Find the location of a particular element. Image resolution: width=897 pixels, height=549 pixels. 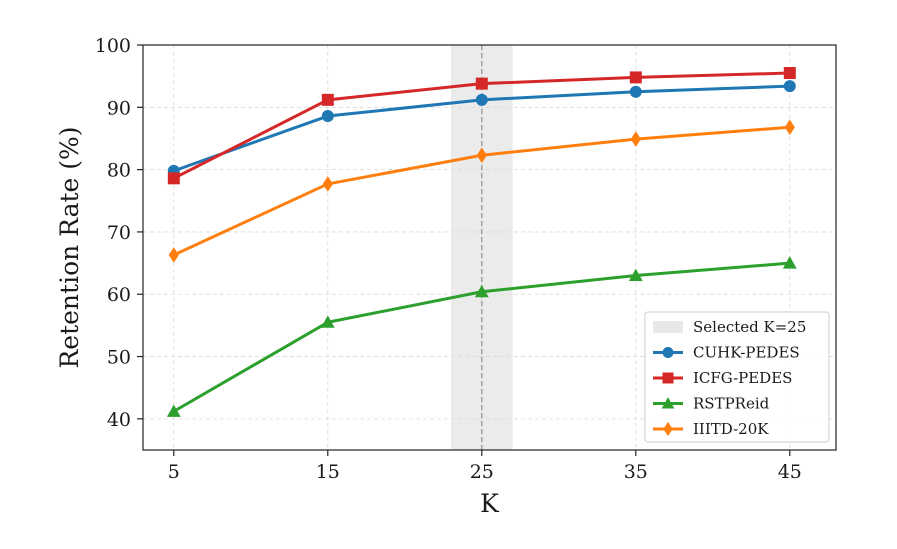

y-tick-label: 70 is located at coordinates (119, 233).